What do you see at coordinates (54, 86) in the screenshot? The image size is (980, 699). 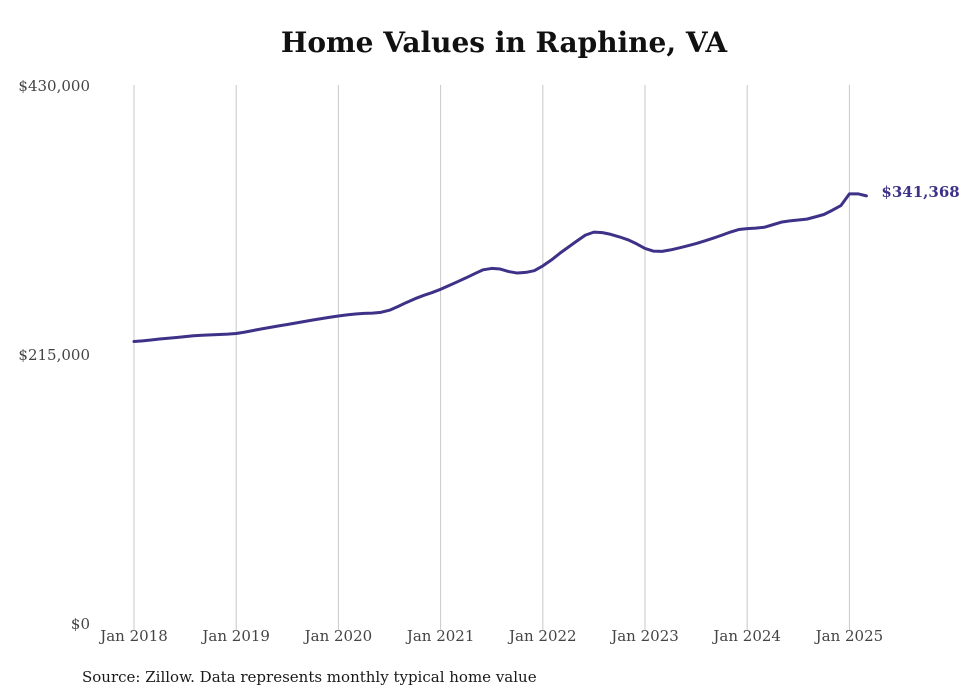 I see `y-tick-label: $430,000` at bounding box center [54, 86].